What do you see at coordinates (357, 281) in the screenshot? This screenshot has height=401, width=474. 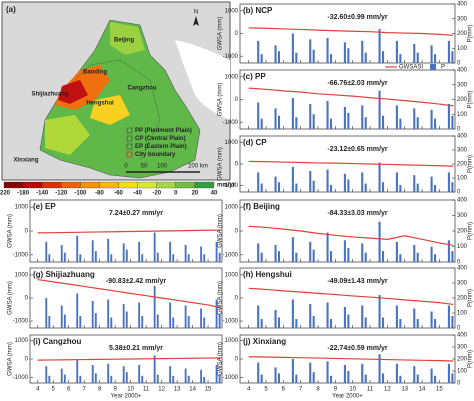 I see `trend-annotation: -49.09±1.43 mm/yr` at bounding box center [357, 281].